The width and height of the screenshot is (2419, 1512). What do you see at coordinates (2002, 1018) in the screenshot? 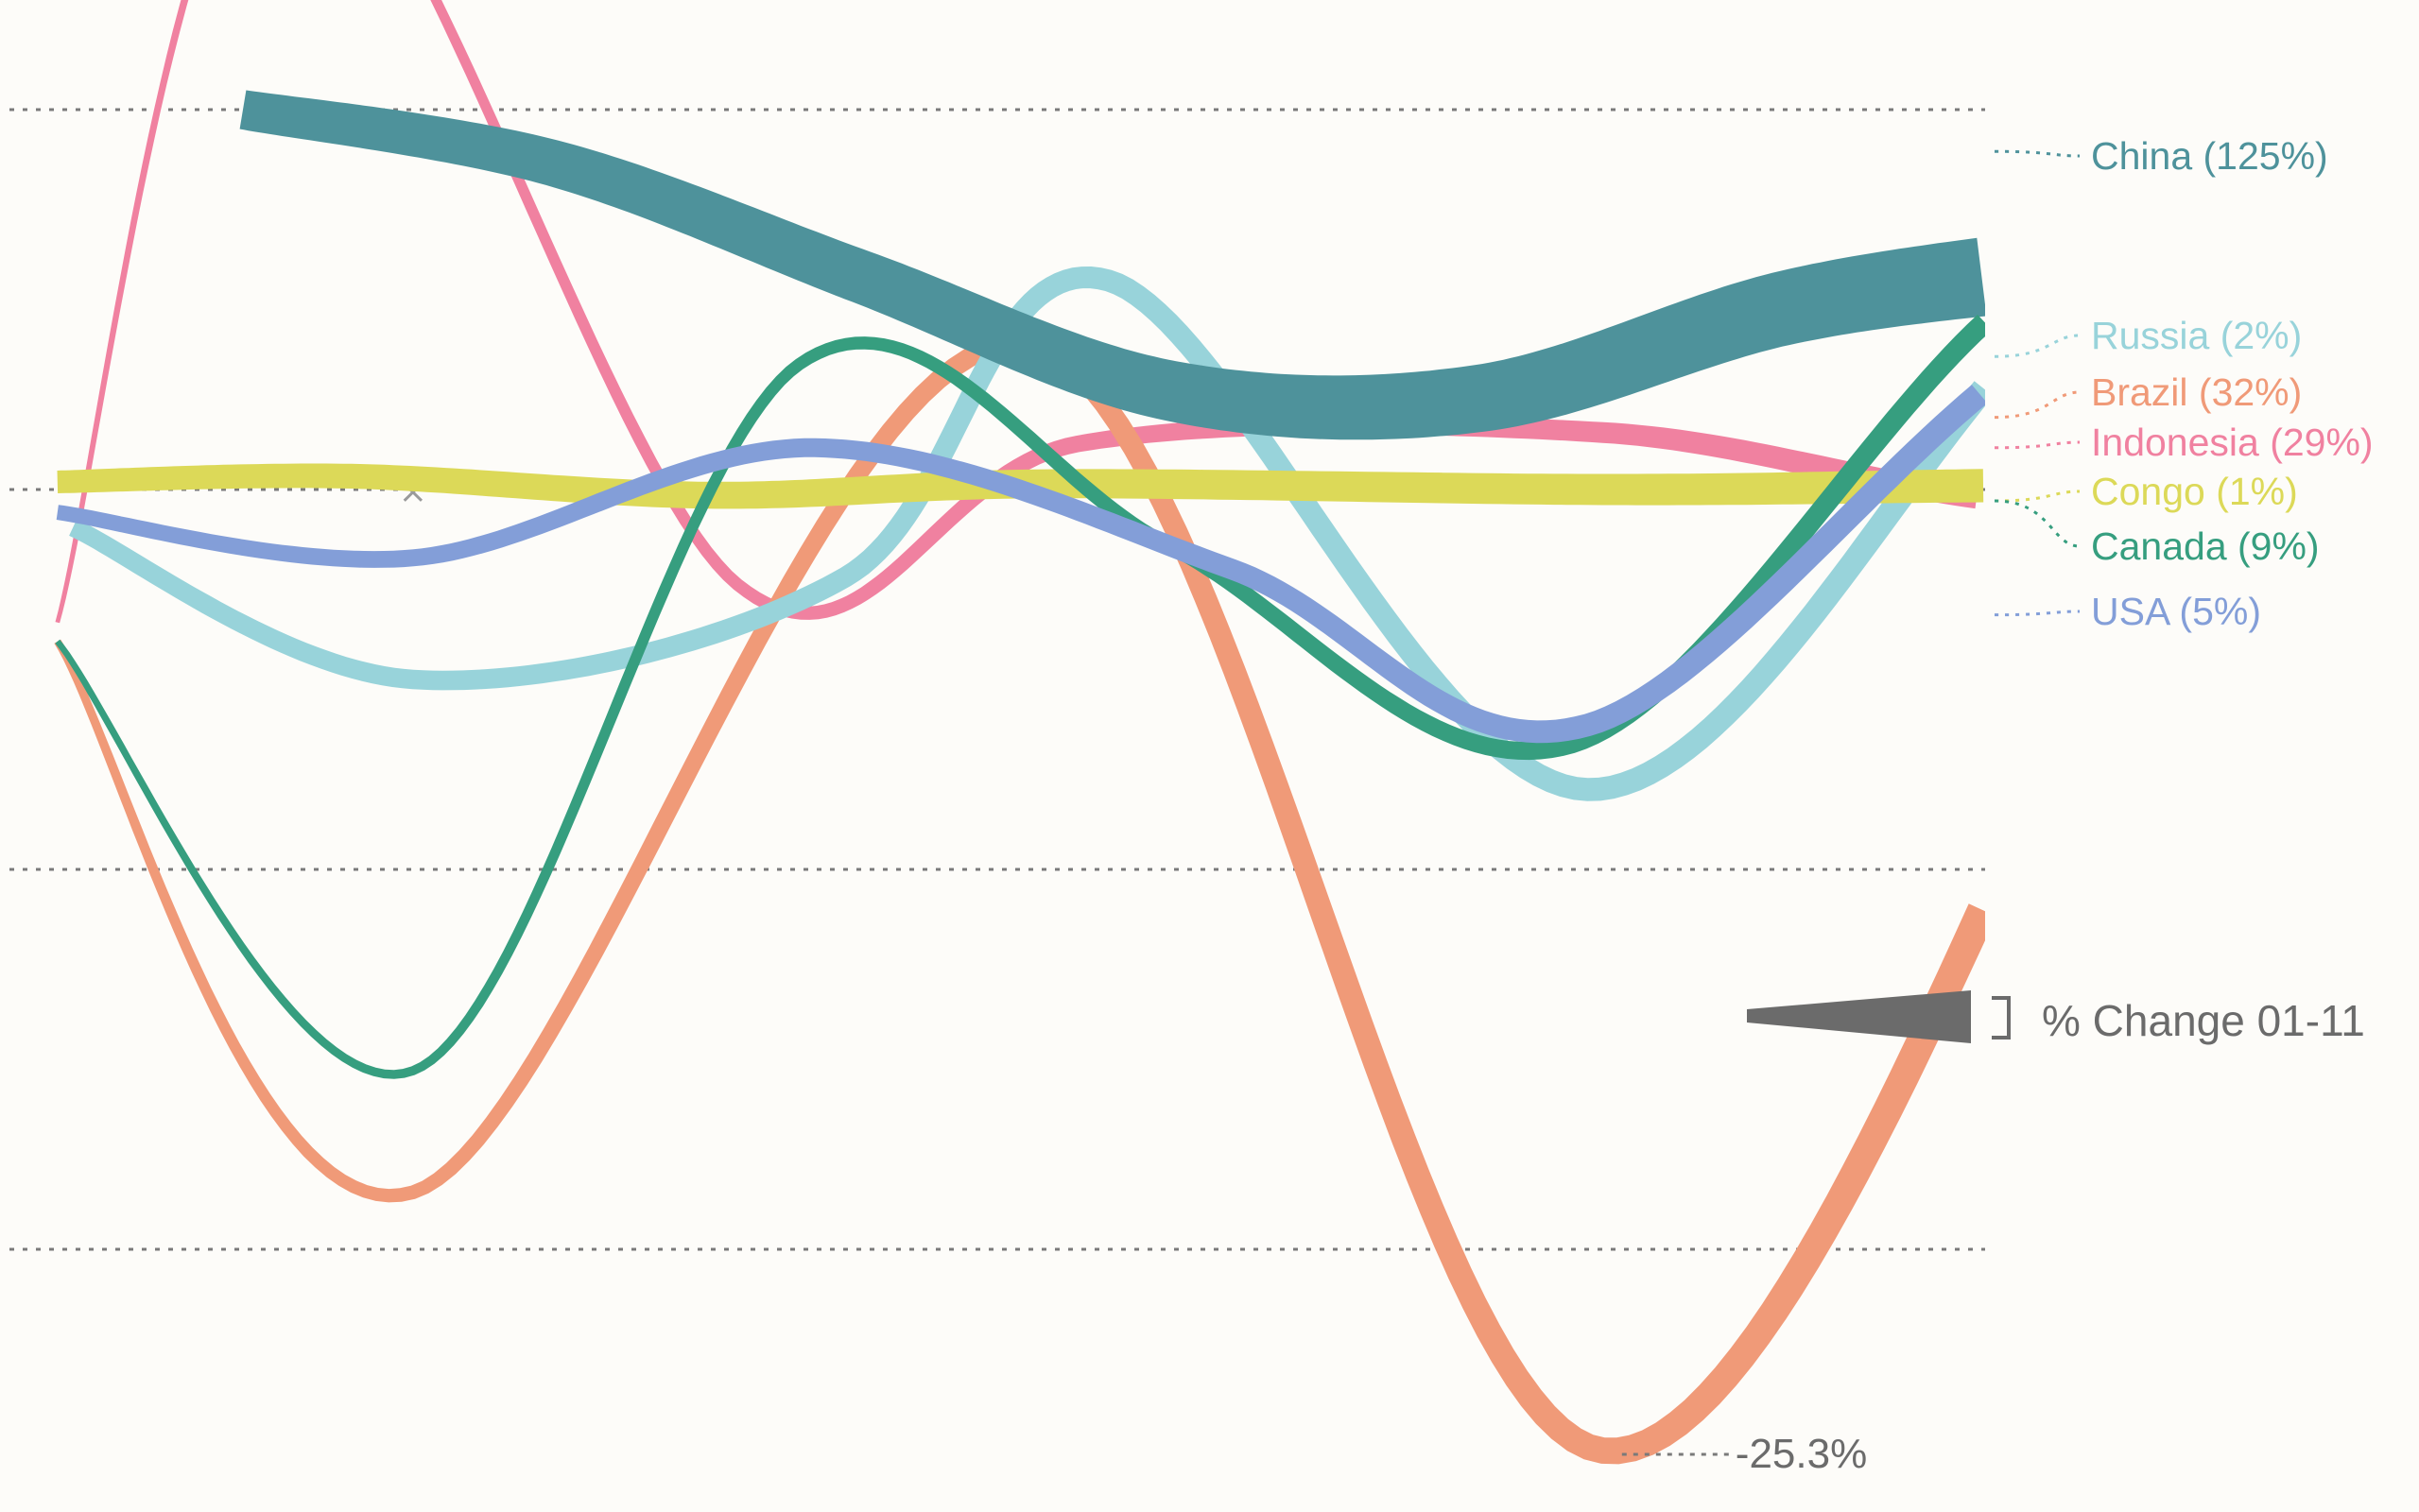
I see `legend-bracket` at bounding box center [2002, 1018].